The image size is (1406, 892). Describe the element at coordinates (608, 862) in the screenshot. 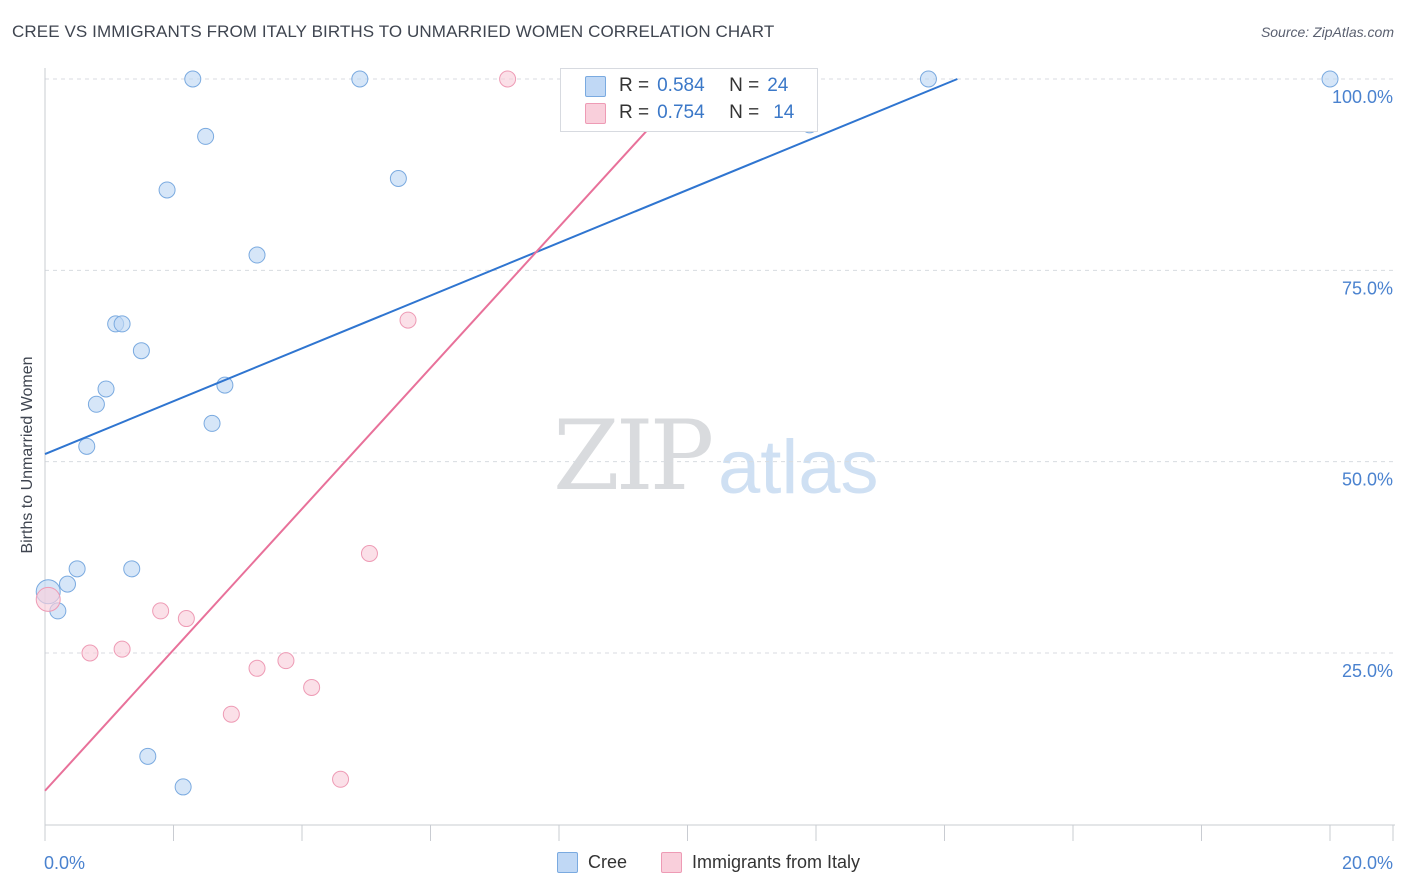

I see `legend-cree-label: Cree` at that location.